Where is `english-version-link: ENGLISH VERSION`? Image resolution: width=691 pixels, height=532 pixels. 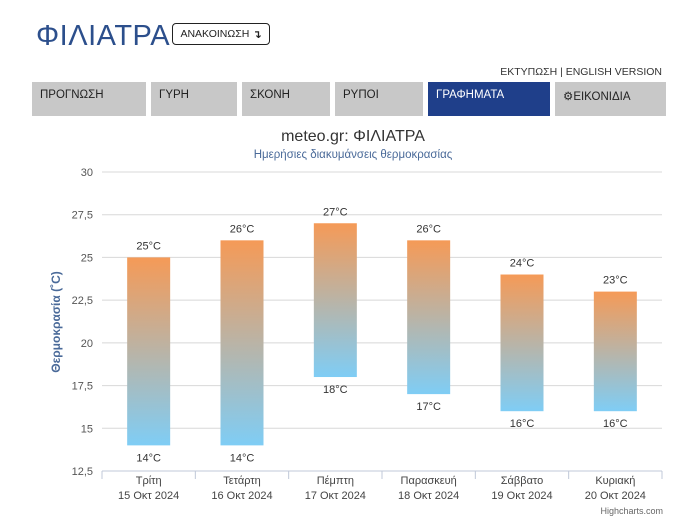 english-version-link: ENGLISH VERSION is located at coordinates (613, 72).